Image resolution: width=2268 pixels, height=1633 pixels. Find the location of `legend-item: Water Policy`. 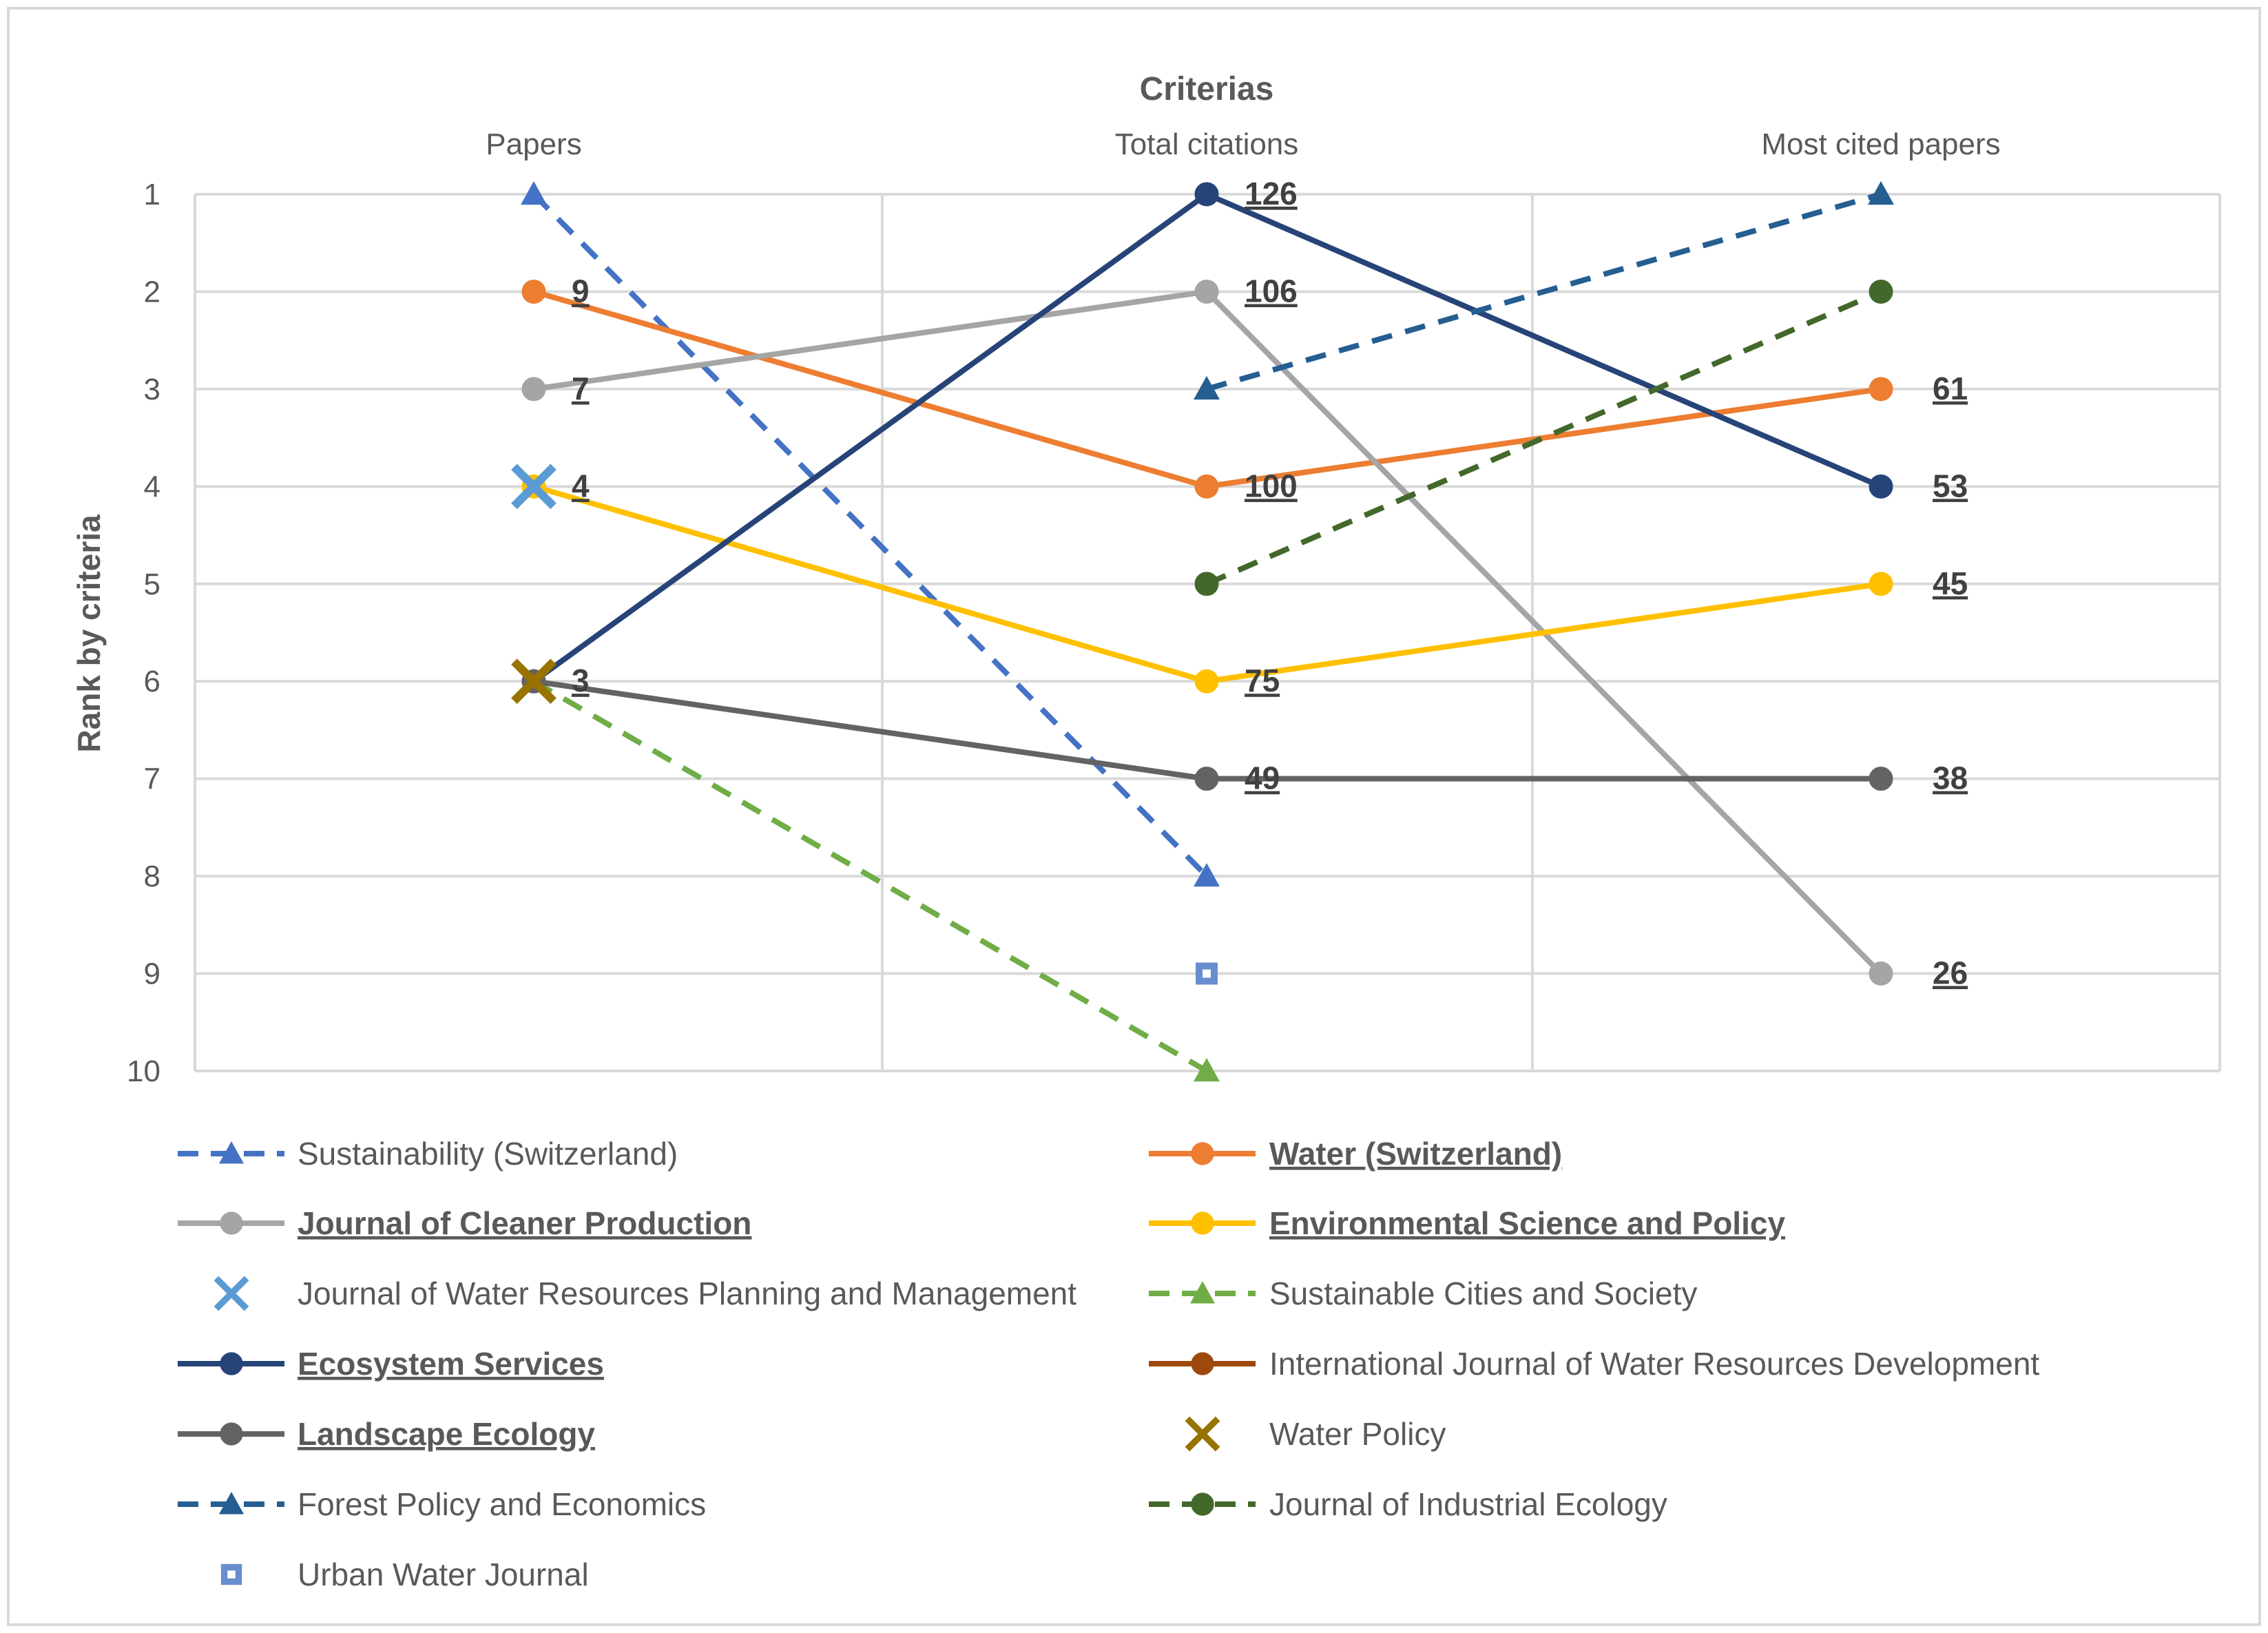

legend-item: Water Policy is located at coordinates (1315, 1434).